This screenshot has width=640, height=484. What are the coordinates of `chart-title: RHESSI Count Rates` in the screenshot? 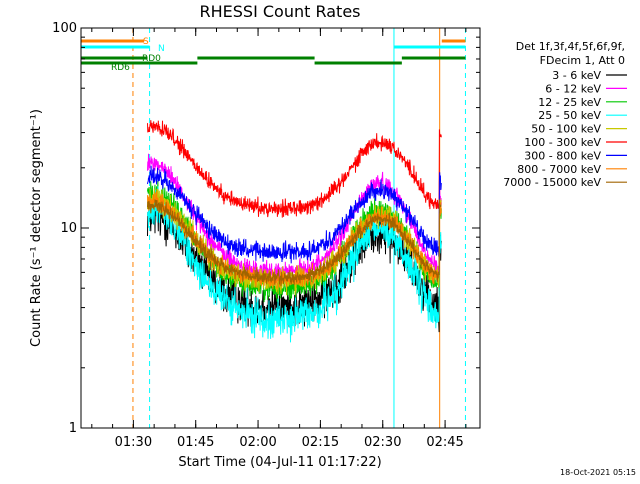 It's located at (280, 11).